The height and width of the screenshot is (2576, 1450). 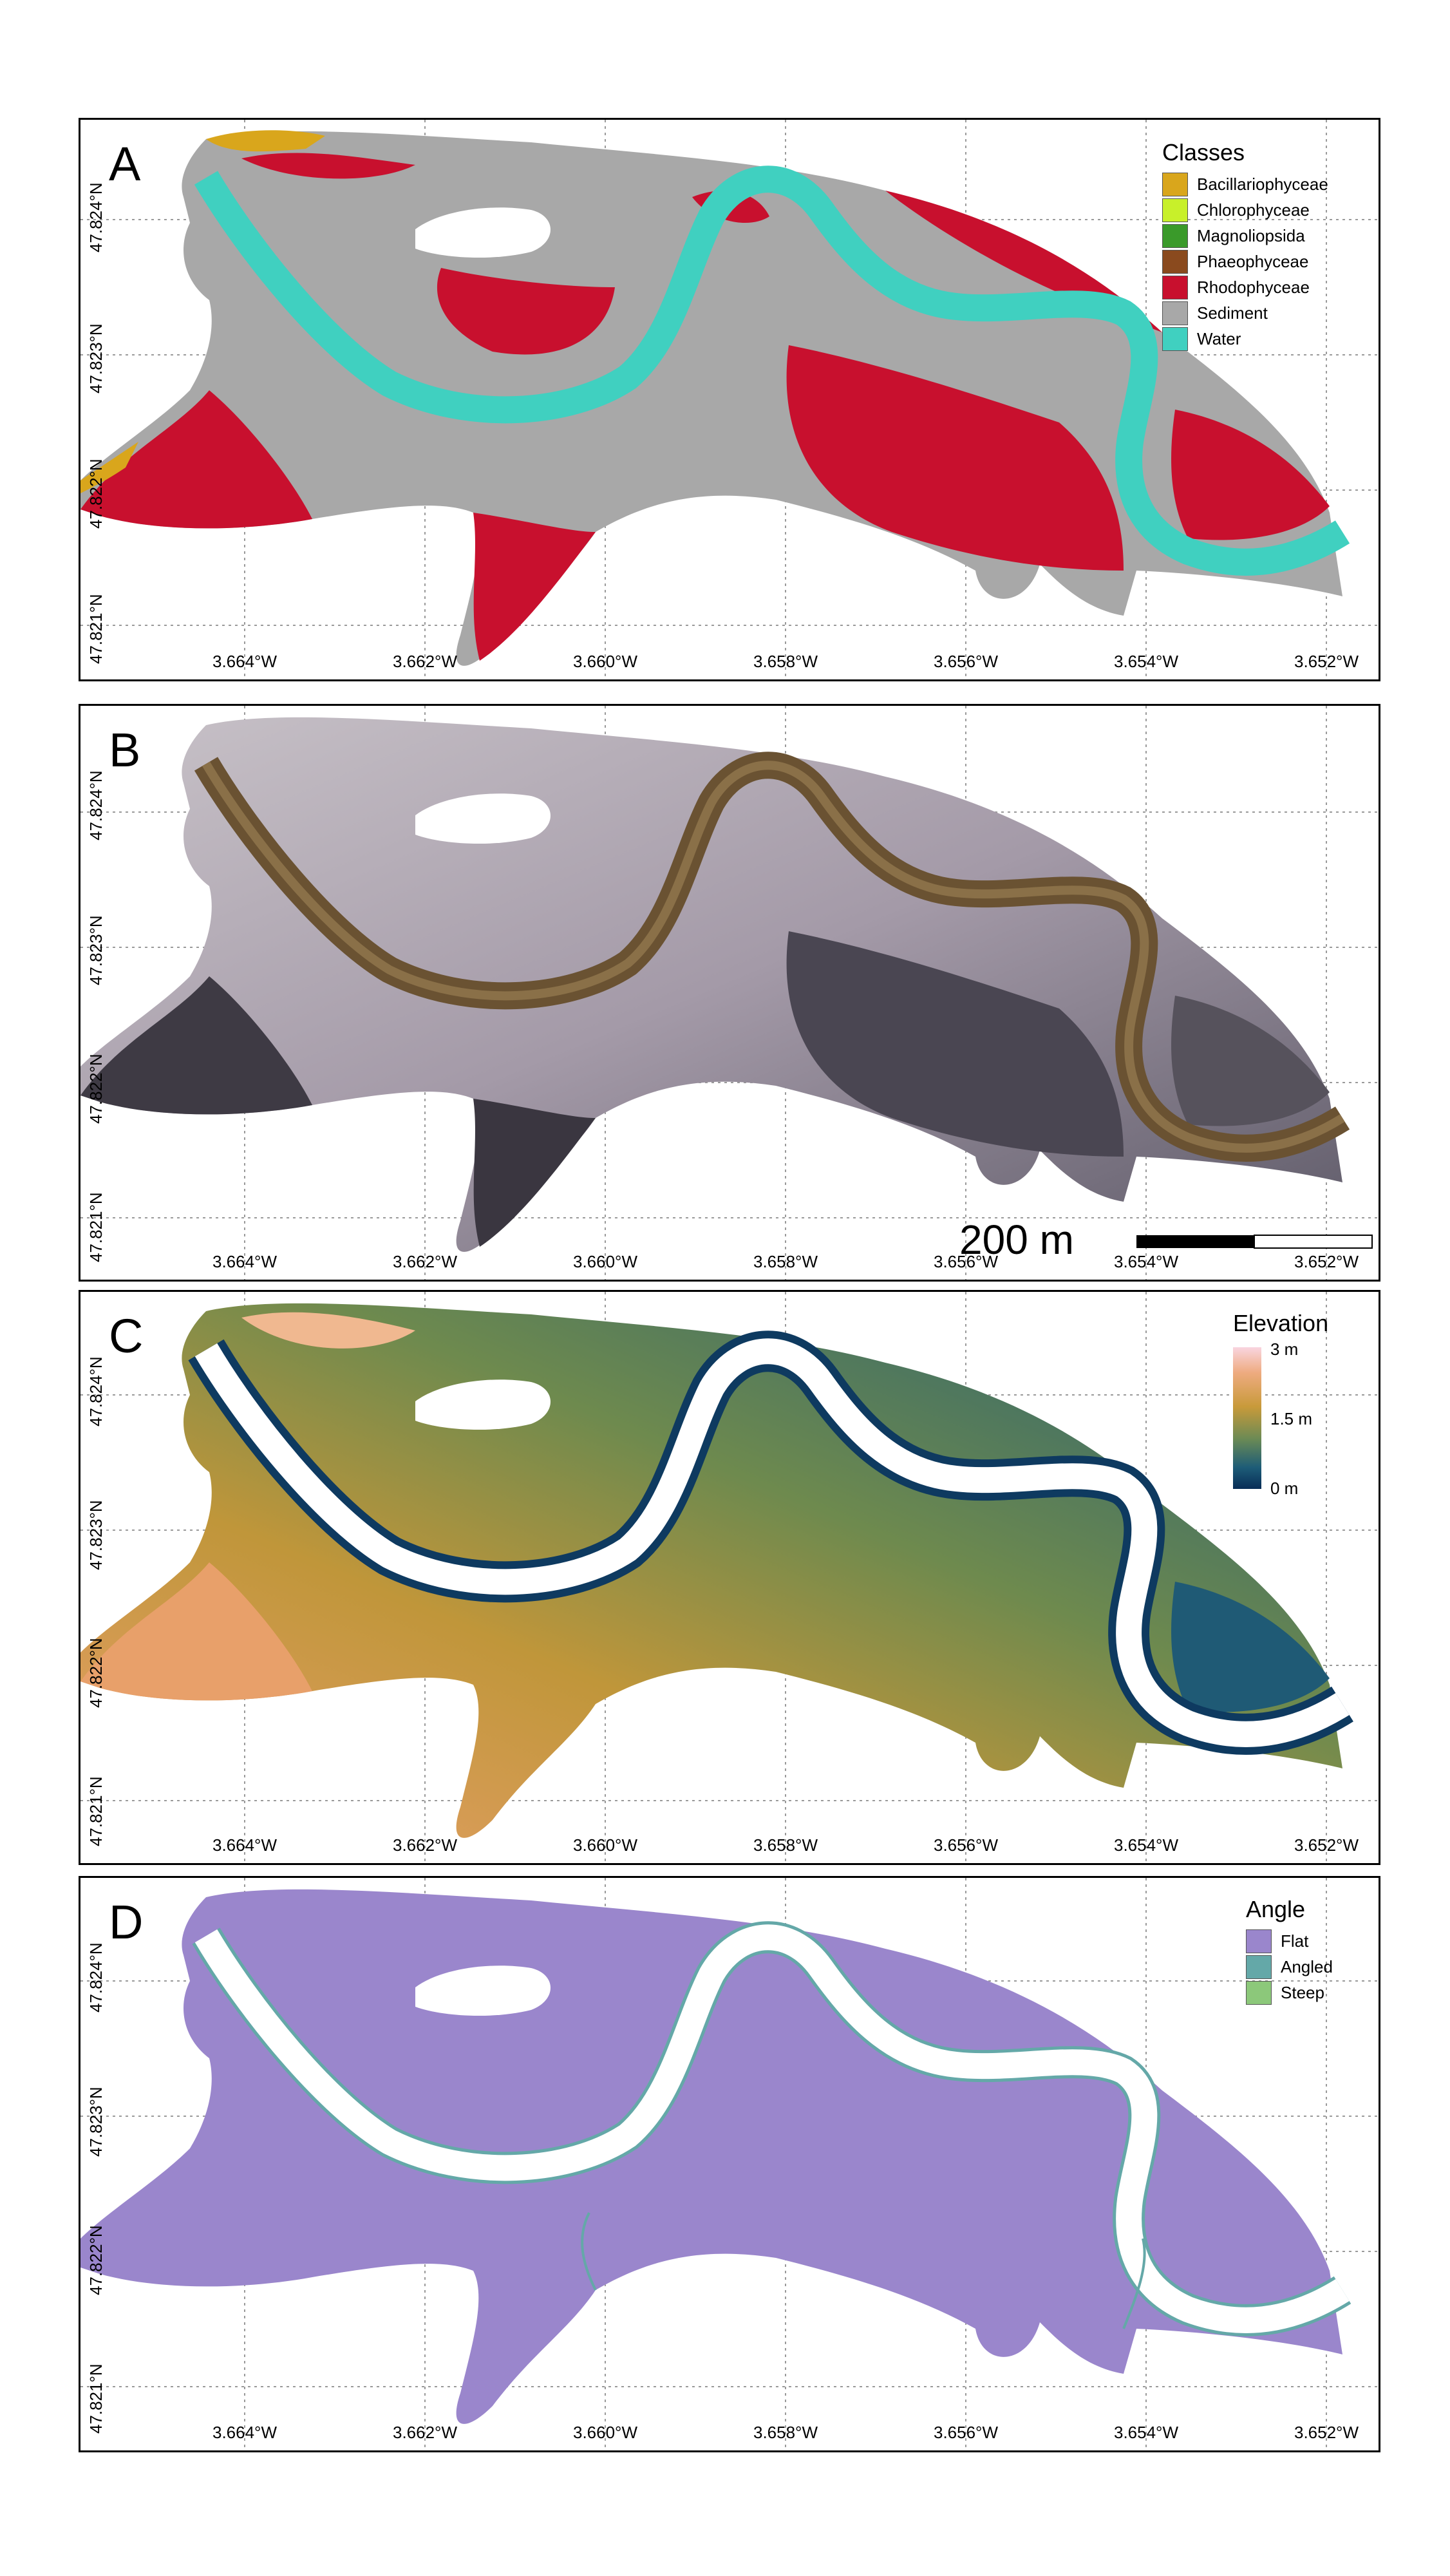 I want to click on legend-title: Angle, so click(x=1276, y=1909).